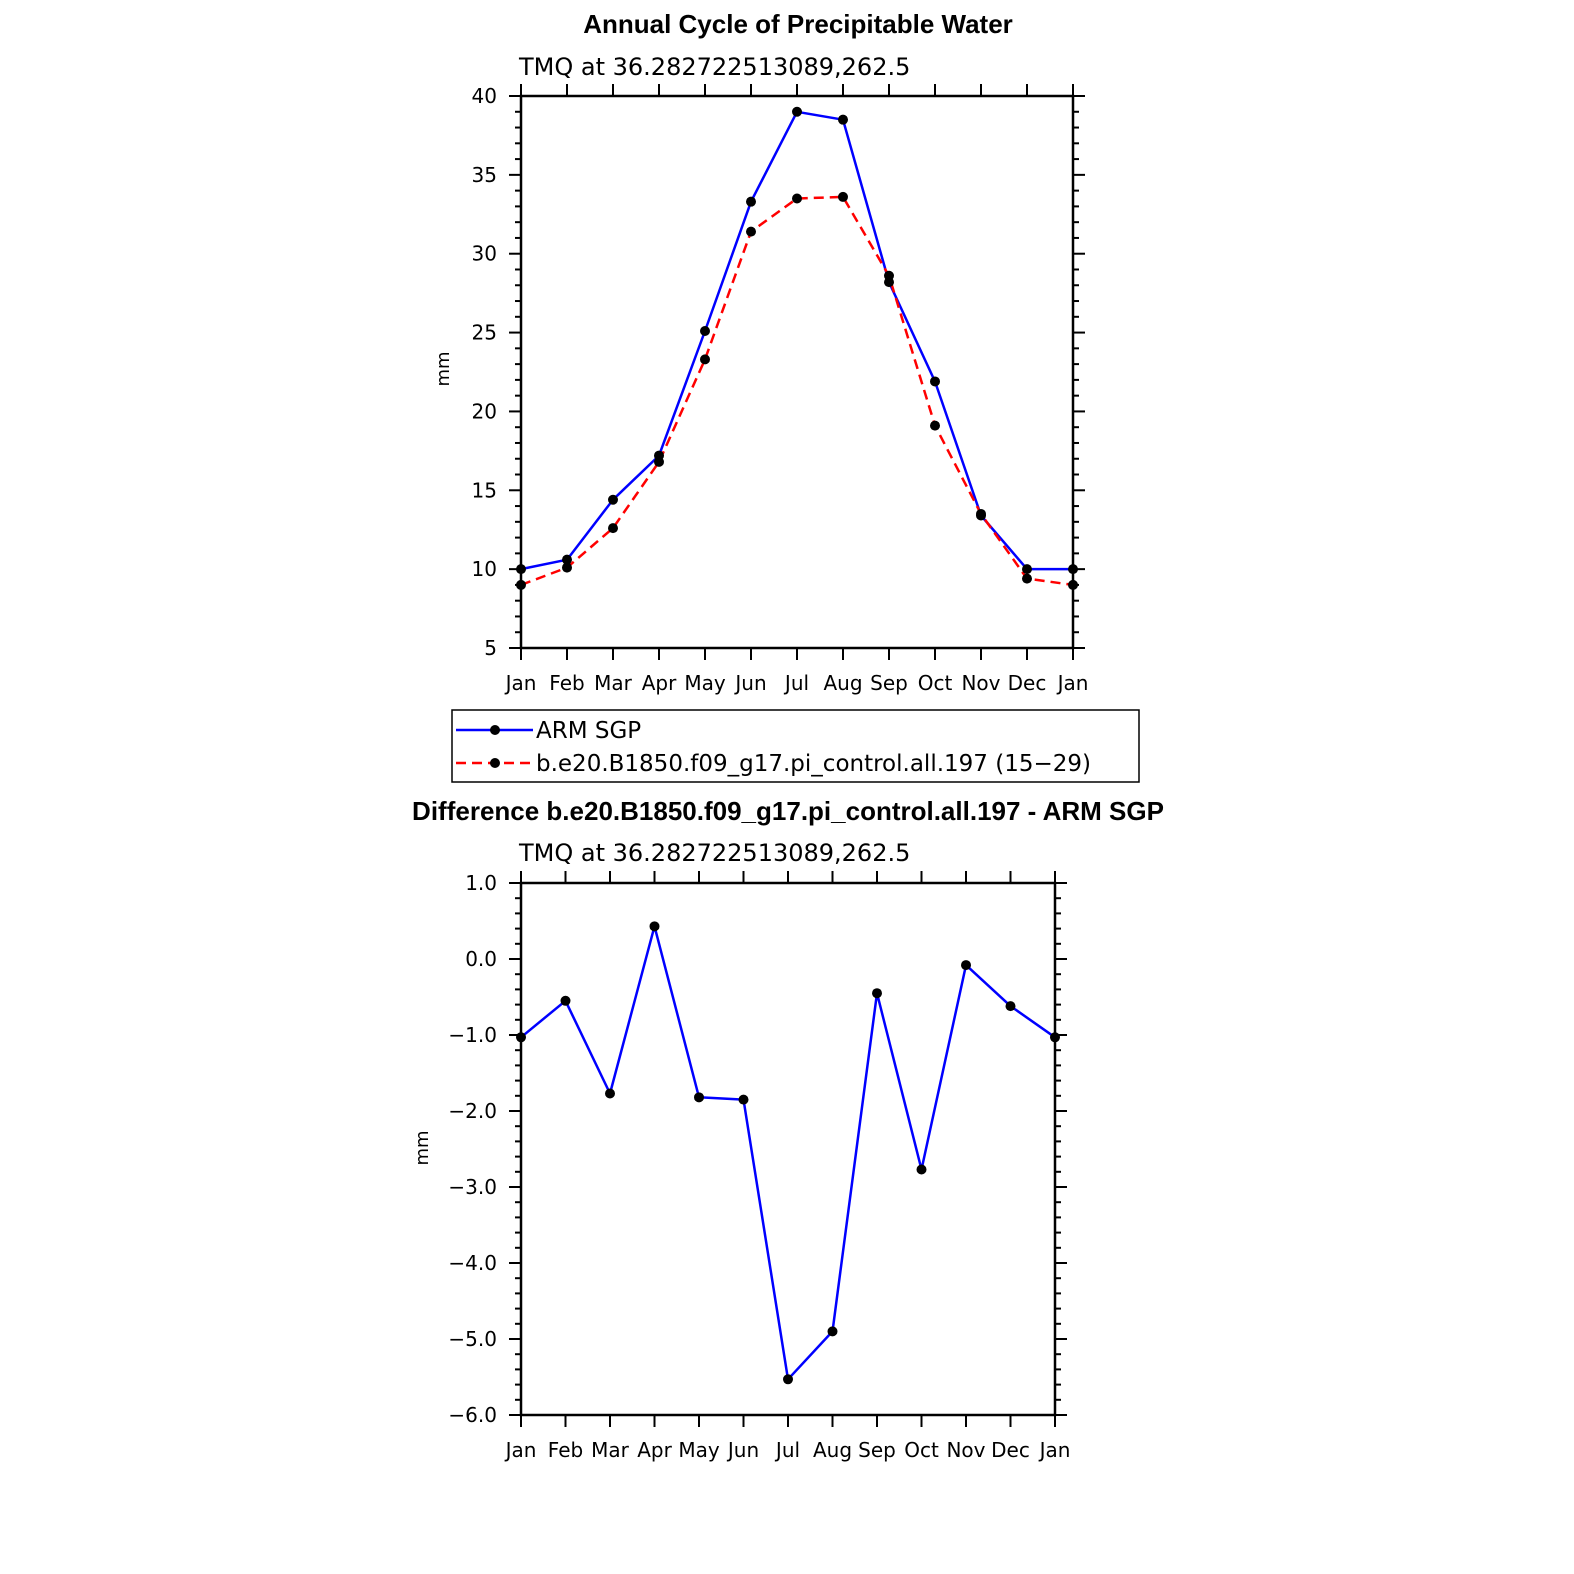  I want to click on chart1-series-0-line, so click(796, 340).